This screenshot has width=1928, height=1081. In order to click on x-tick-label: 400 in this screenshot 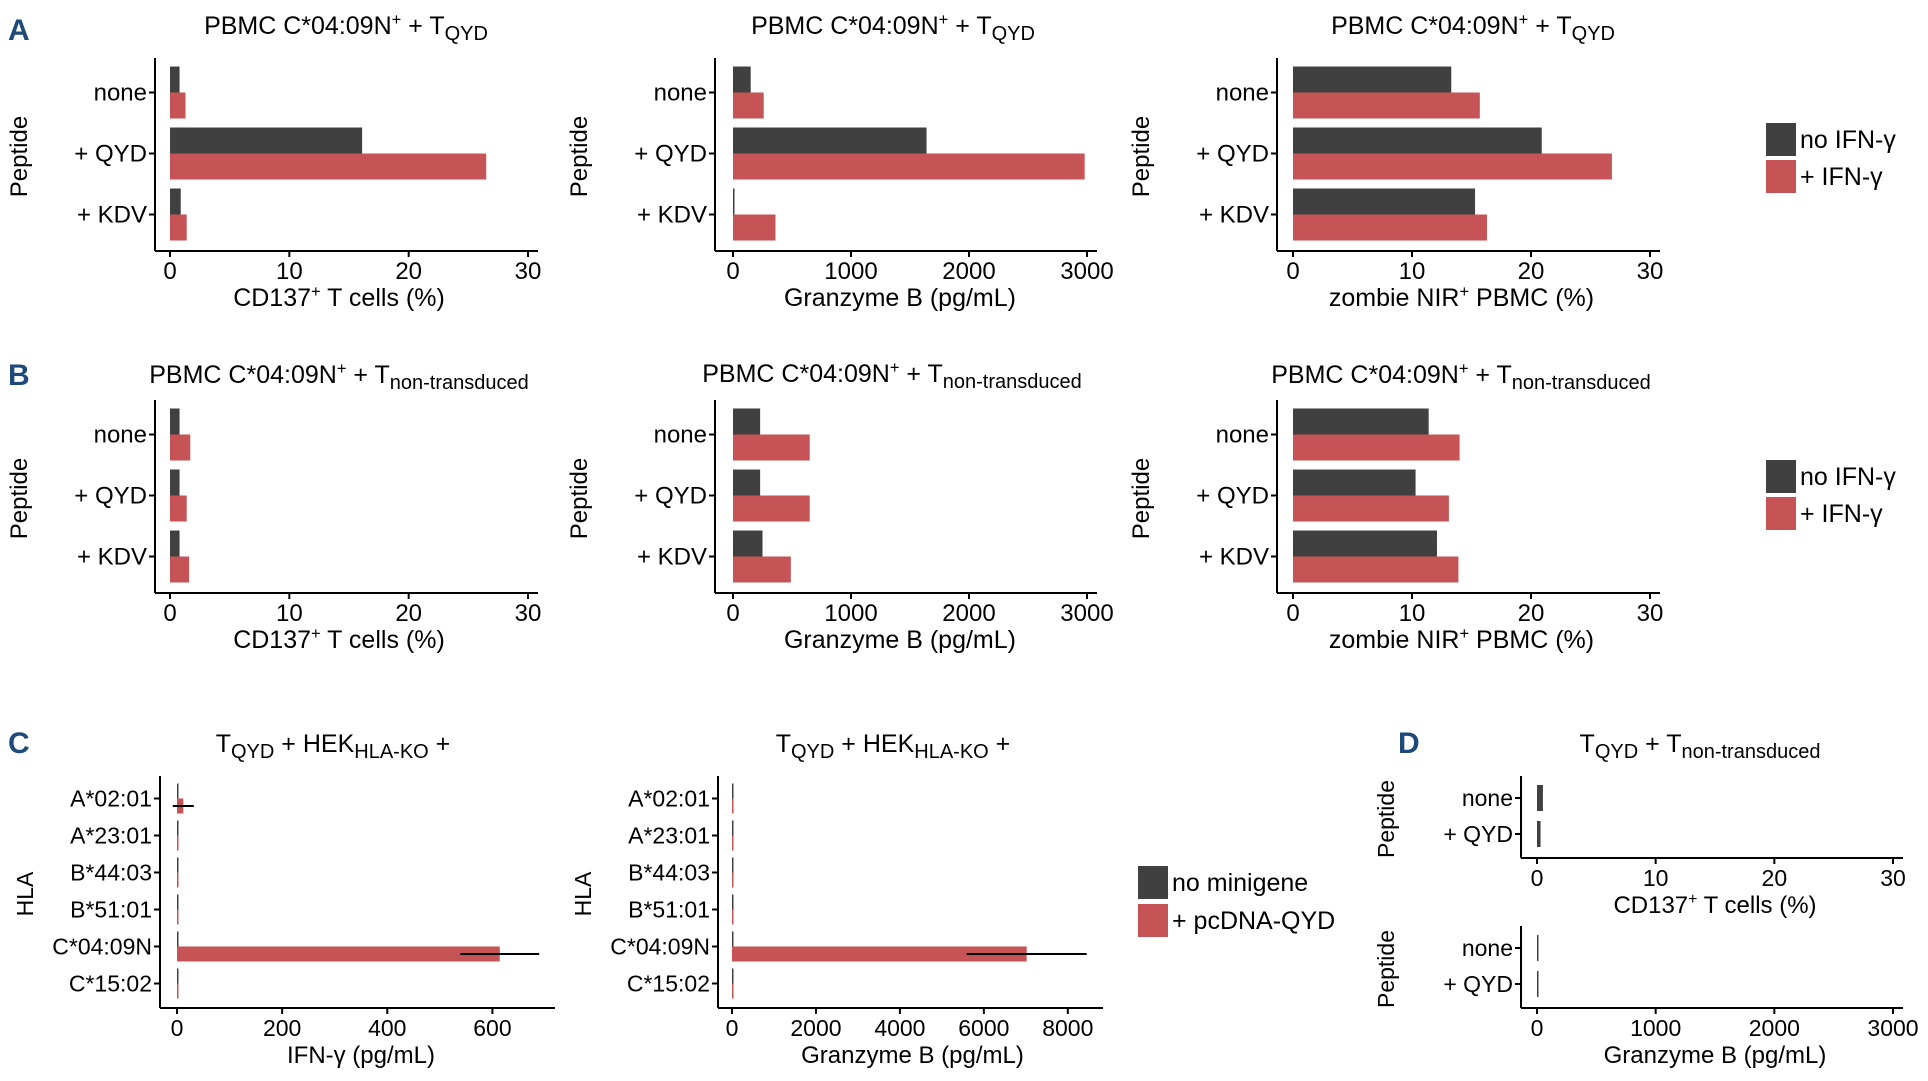, I will do `click(387, 1028)`.